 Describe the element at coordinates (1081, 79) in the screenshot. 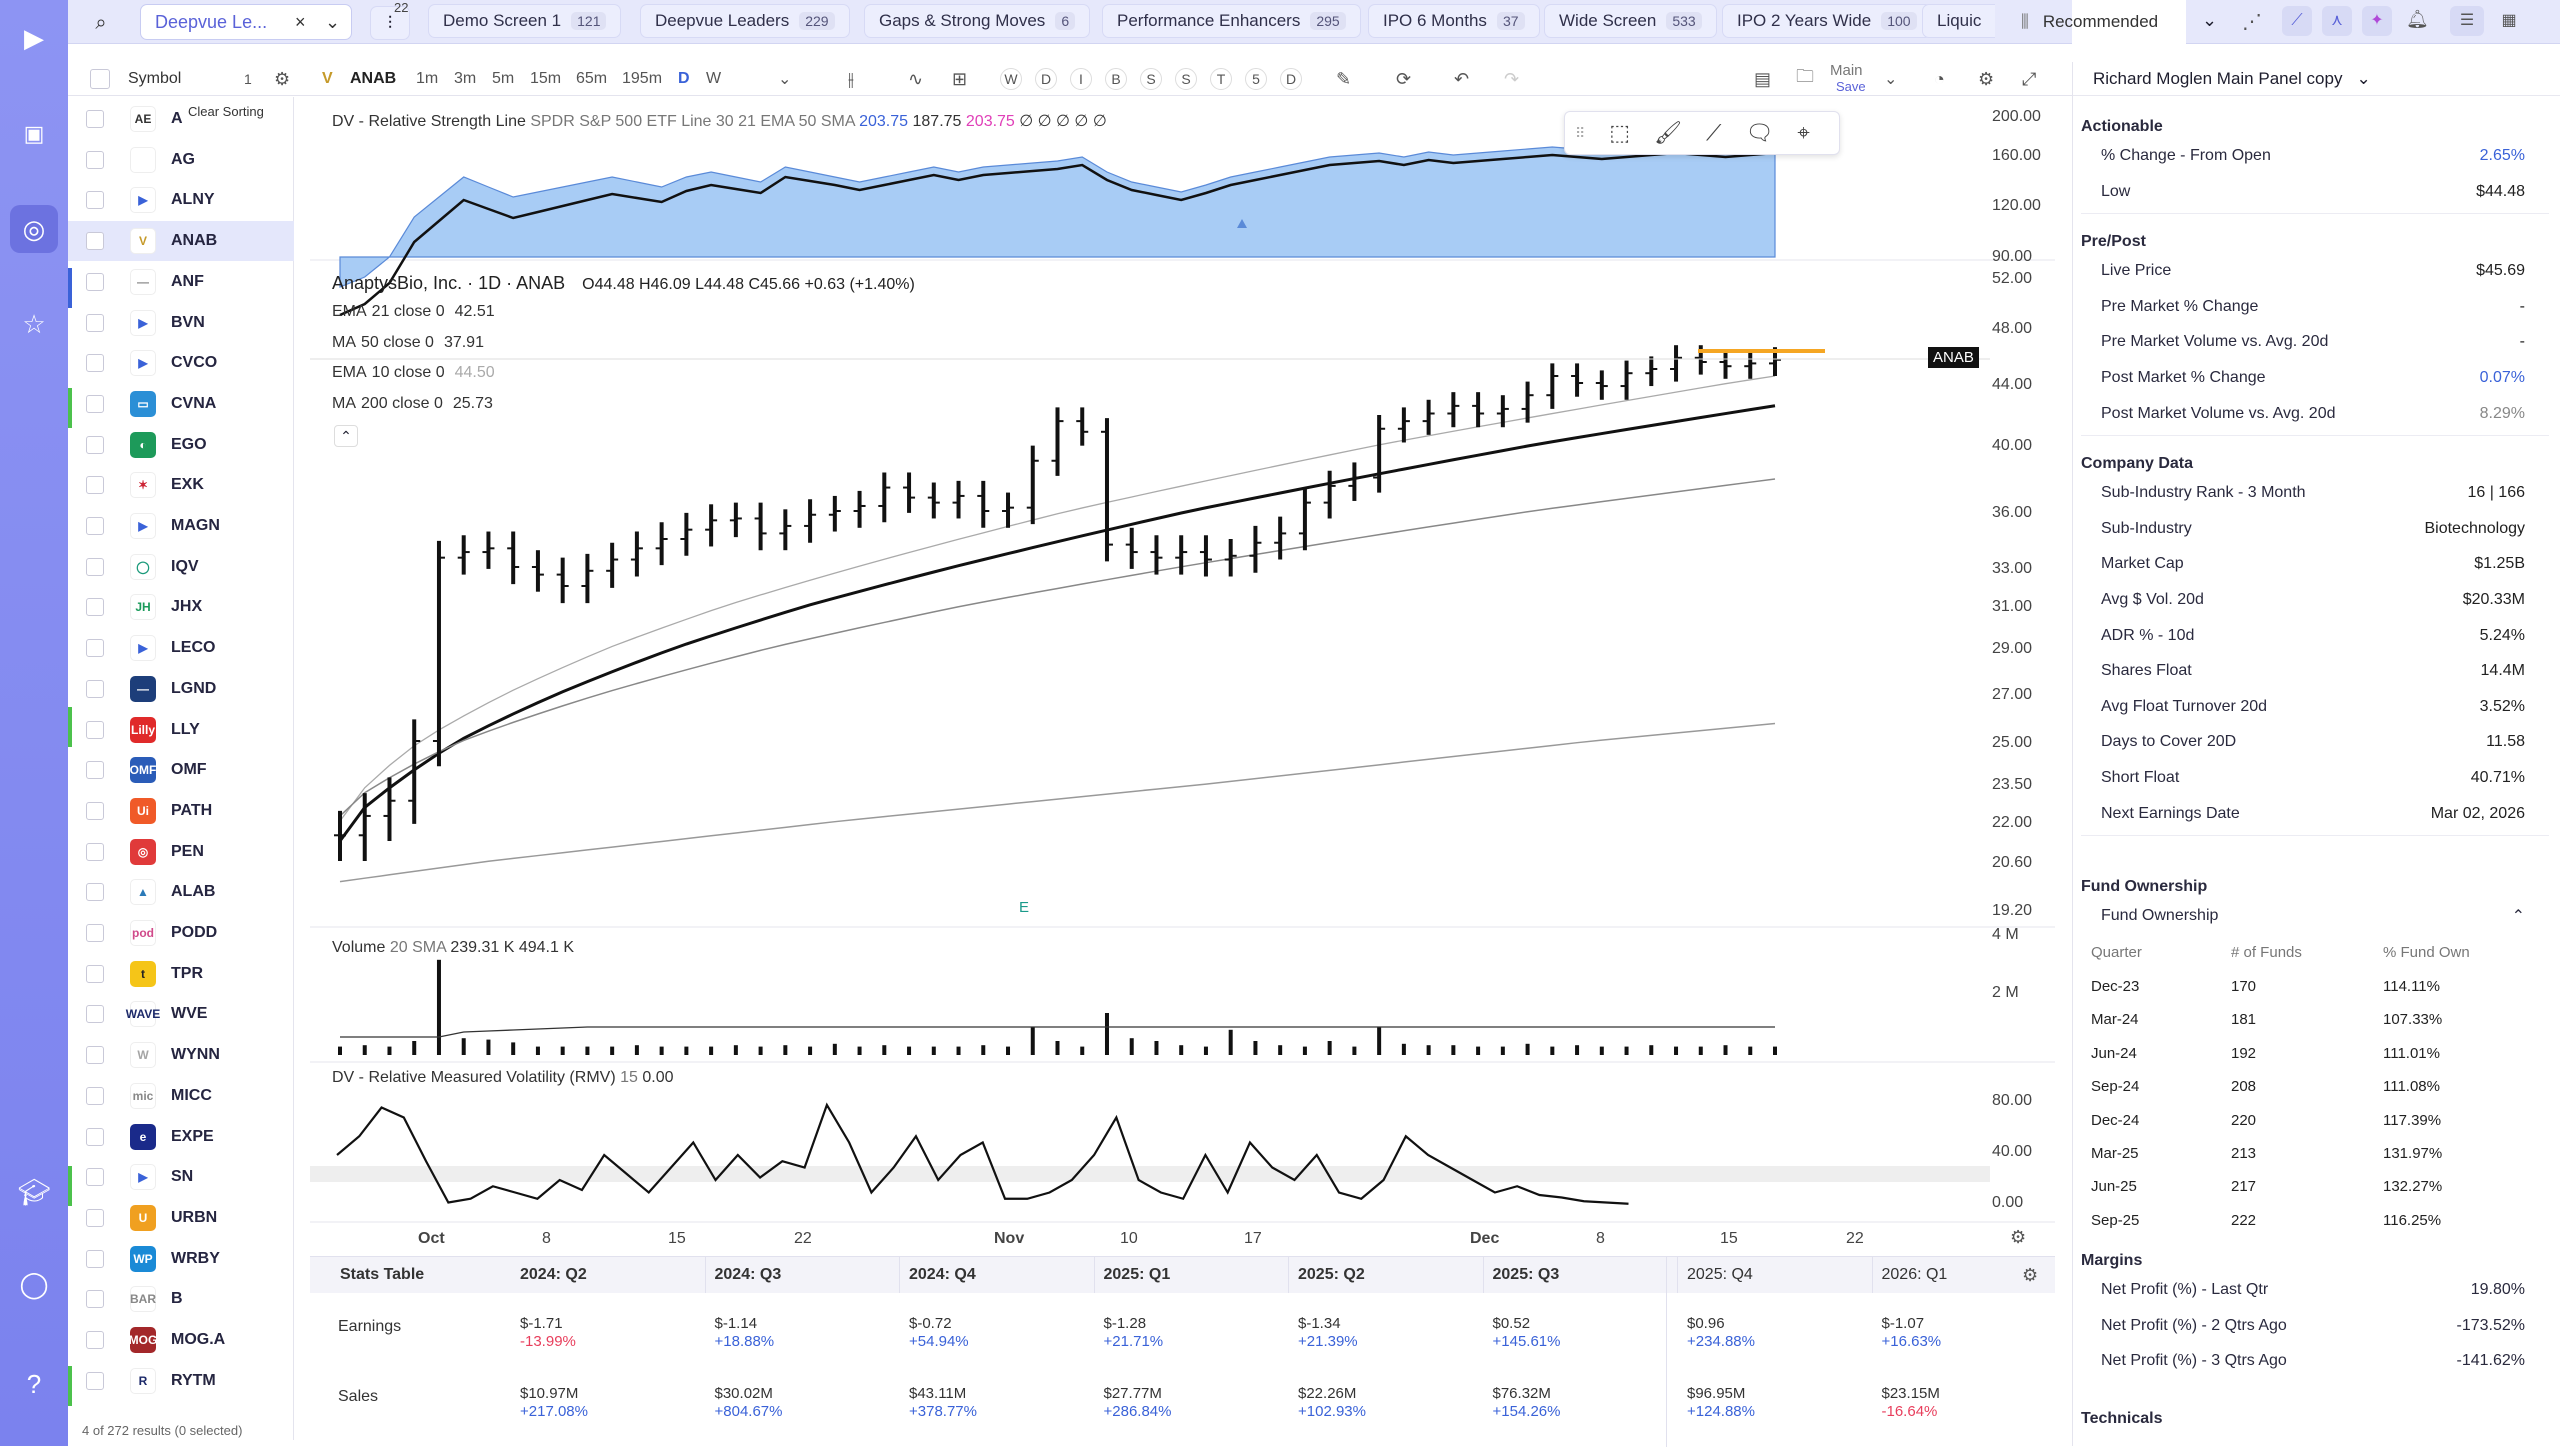

I see `scan-letter-button: I` at that location.